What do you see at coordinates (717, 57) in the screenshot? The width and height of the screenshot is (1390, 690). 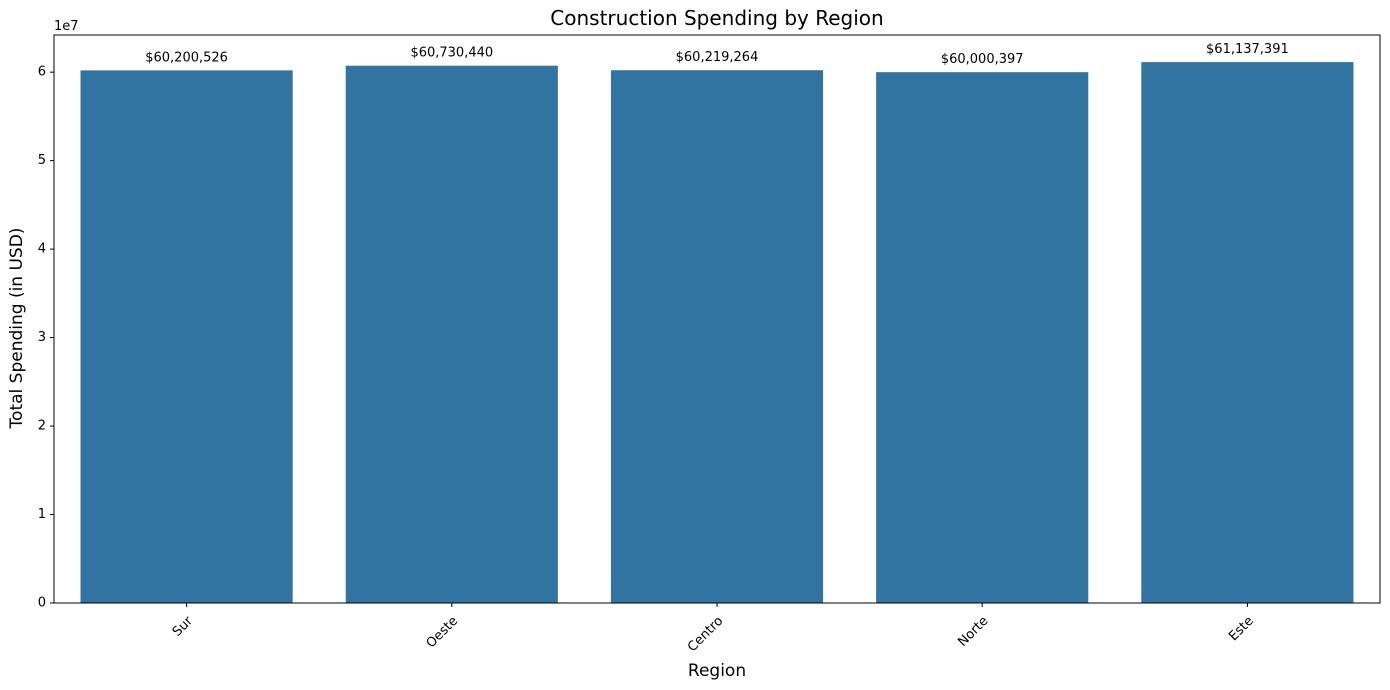 I see `bar-value-label: $60,219,264` at bounding box center [717, 57].